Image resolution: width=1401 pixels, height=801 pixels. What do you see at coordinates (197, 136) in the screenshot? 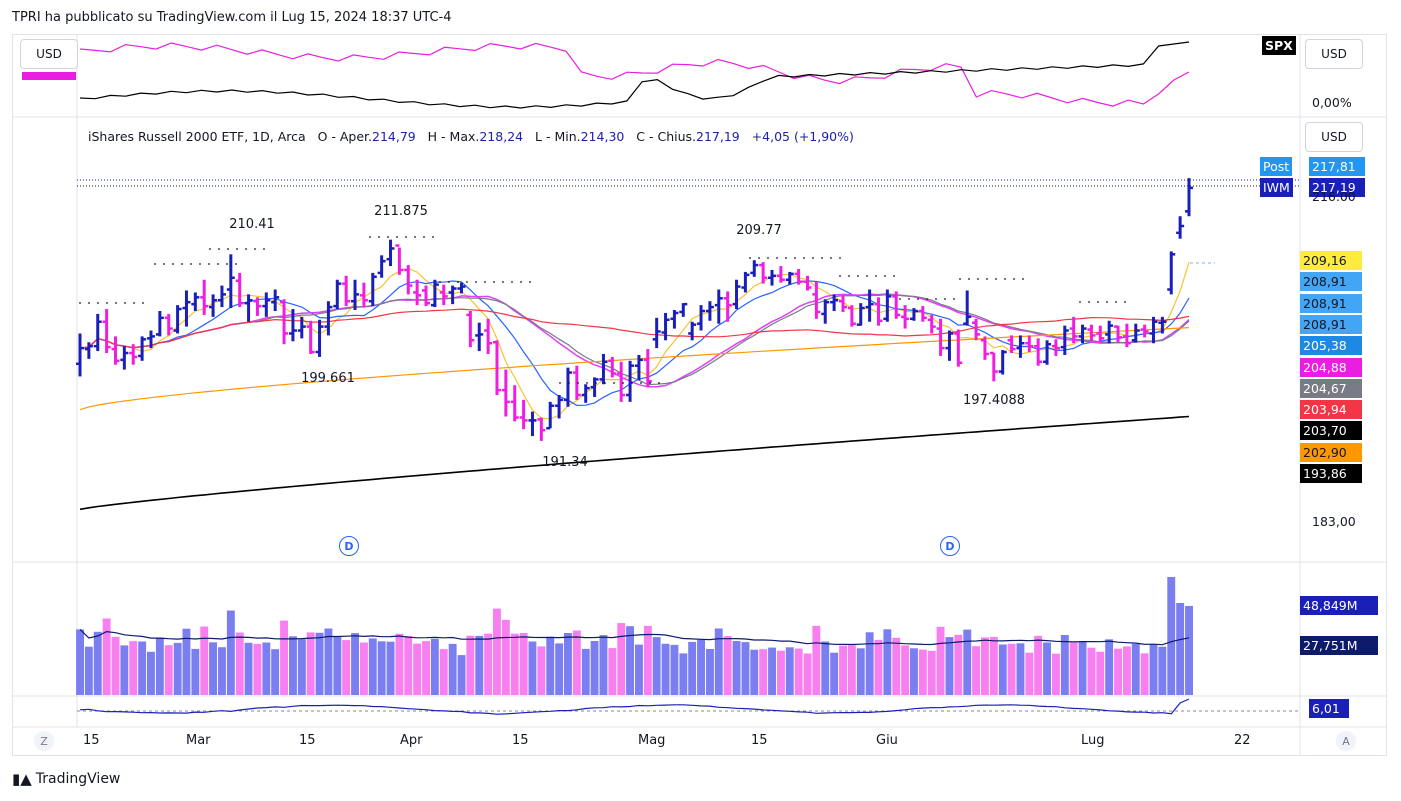
I see `legend-name: iShares Russell 2000 ETF, 1D, Arca` at bounding box center [197, 136].